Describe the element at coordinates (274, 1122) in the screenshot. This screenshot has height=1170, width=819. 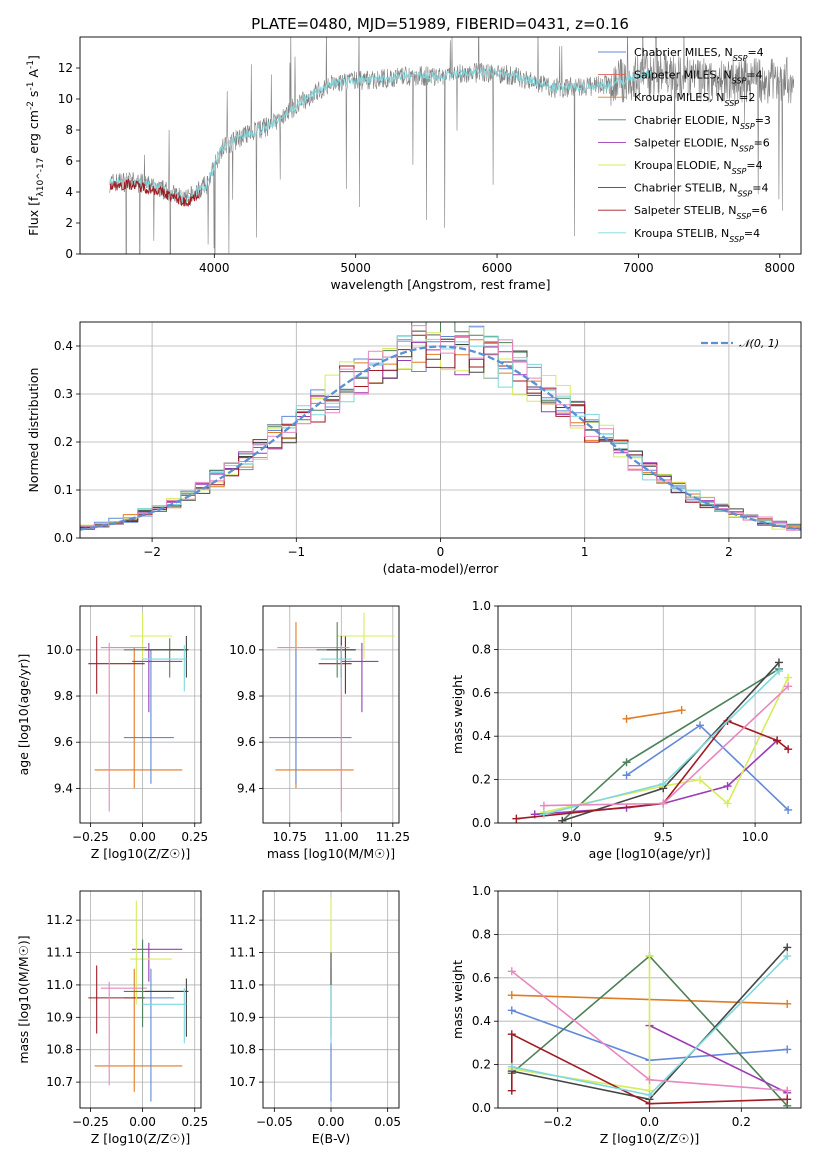
I see `x-tick-label: −0.05` at that location.